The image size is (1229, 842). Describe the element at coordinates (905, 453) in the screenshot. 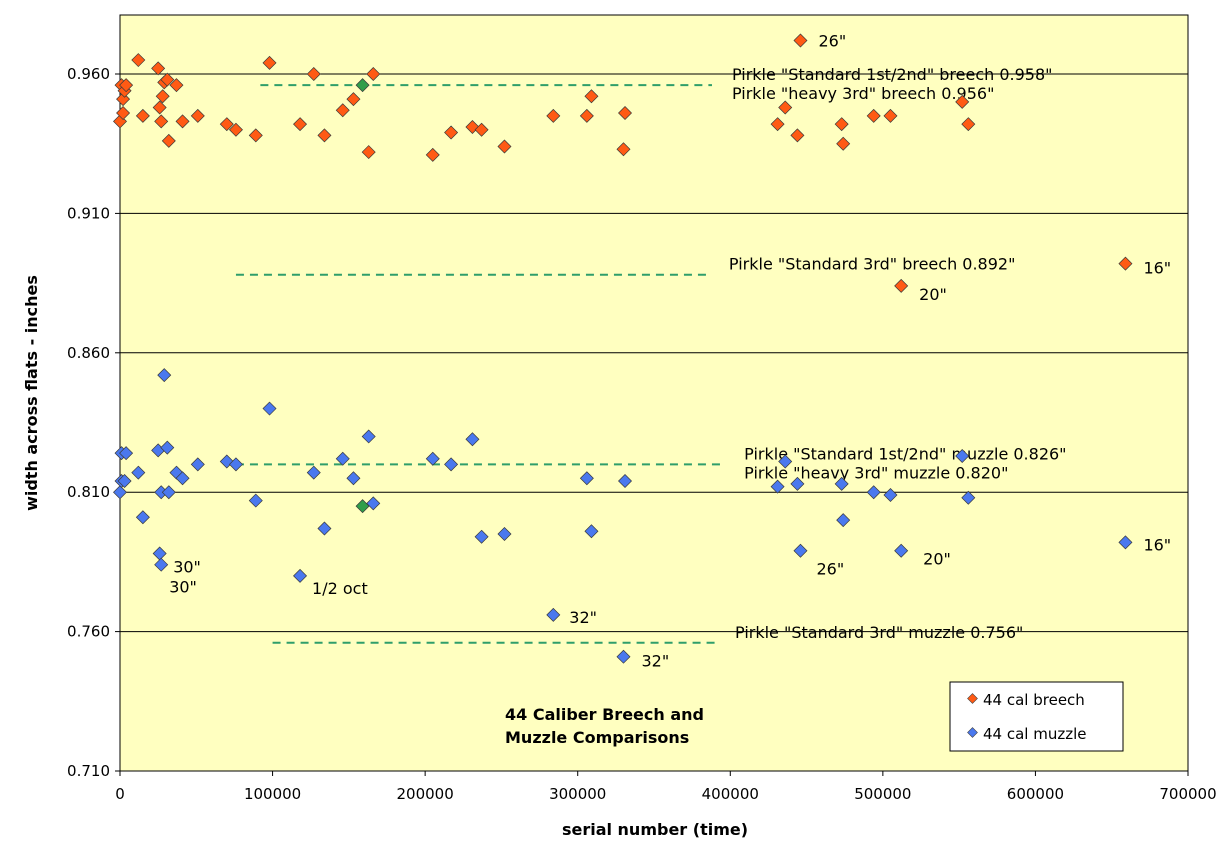

I see `reference-label: Pirkle "Standard 1st/2nd" muzzle 0.826"` at that location.